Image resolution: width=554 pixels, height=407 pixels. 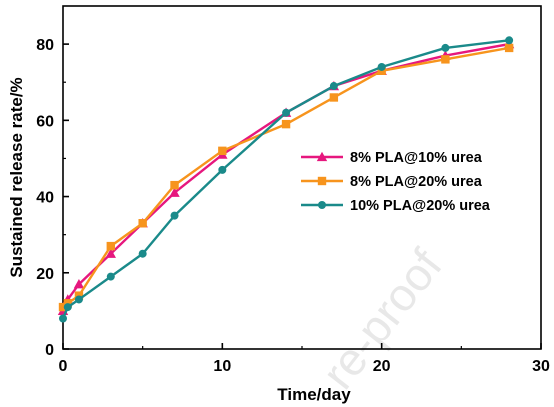 I want to click on legend-entry-3: 10% PLA@20% urea, so click(x=396, y=206).